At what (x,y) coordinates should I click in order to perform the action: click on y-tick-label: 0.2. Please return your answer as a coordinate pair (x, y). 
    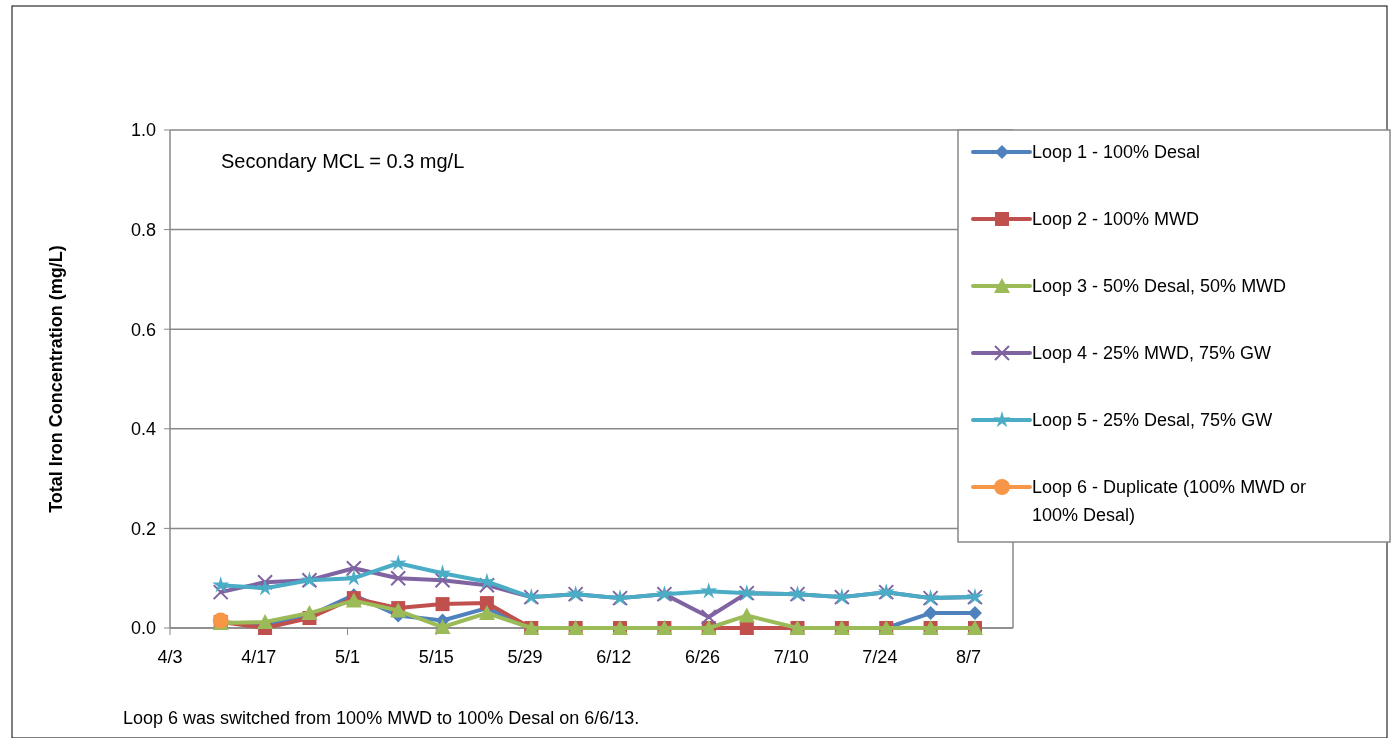
    Looking at the image, I should click on (143, 528).